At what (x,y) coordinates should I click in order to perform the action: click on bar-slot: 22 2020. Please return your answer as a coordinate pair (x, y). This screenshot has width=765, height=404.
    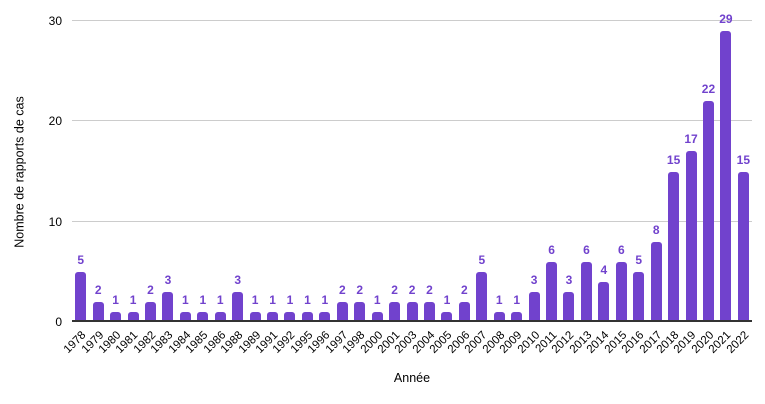
    Looking at the image, I should click on (703, 188).